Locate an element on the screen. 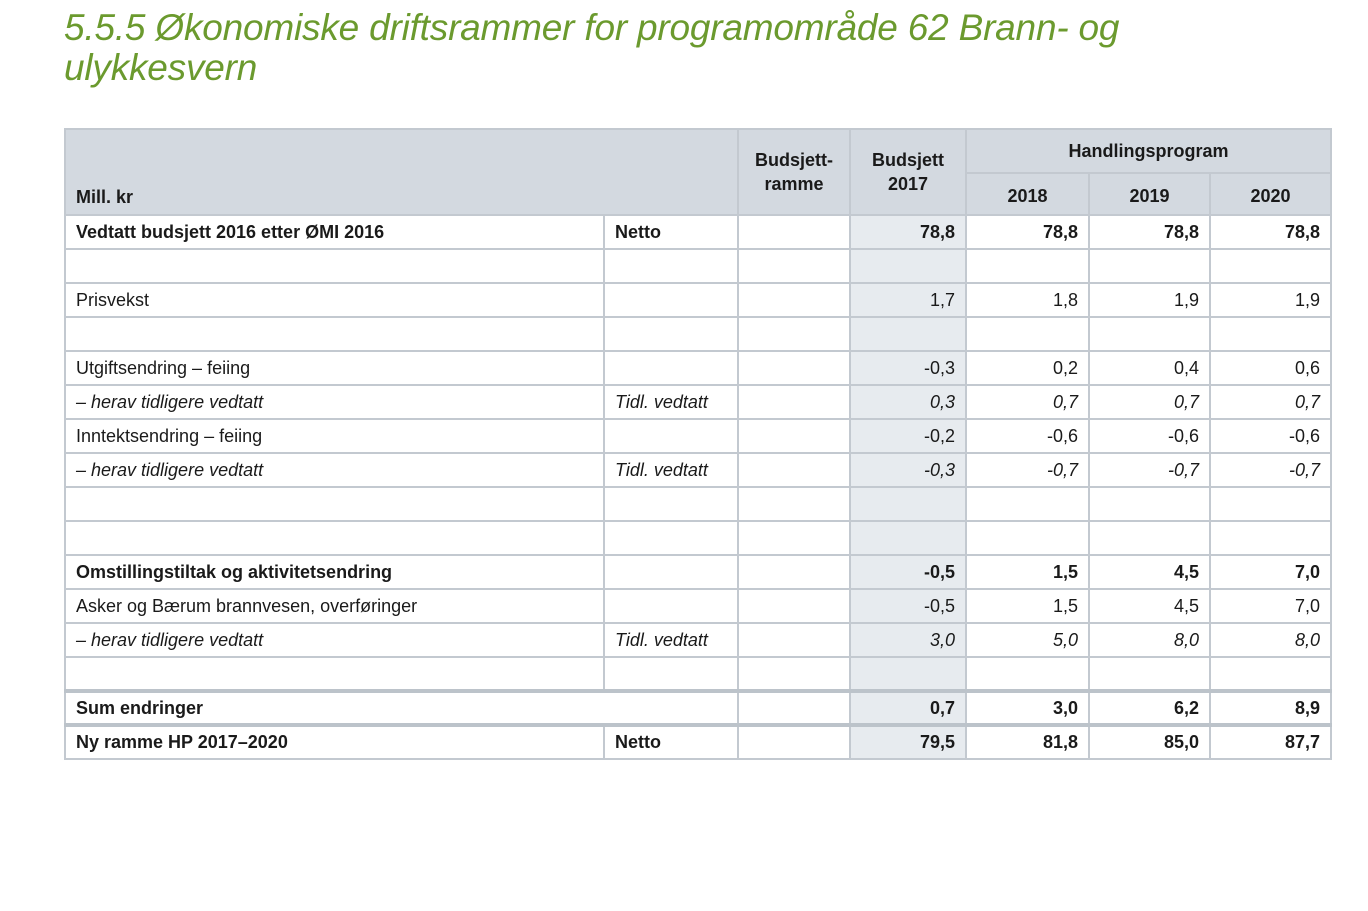  budsjett-2017-cell: 79,5 is located at coordinates (908, 741).